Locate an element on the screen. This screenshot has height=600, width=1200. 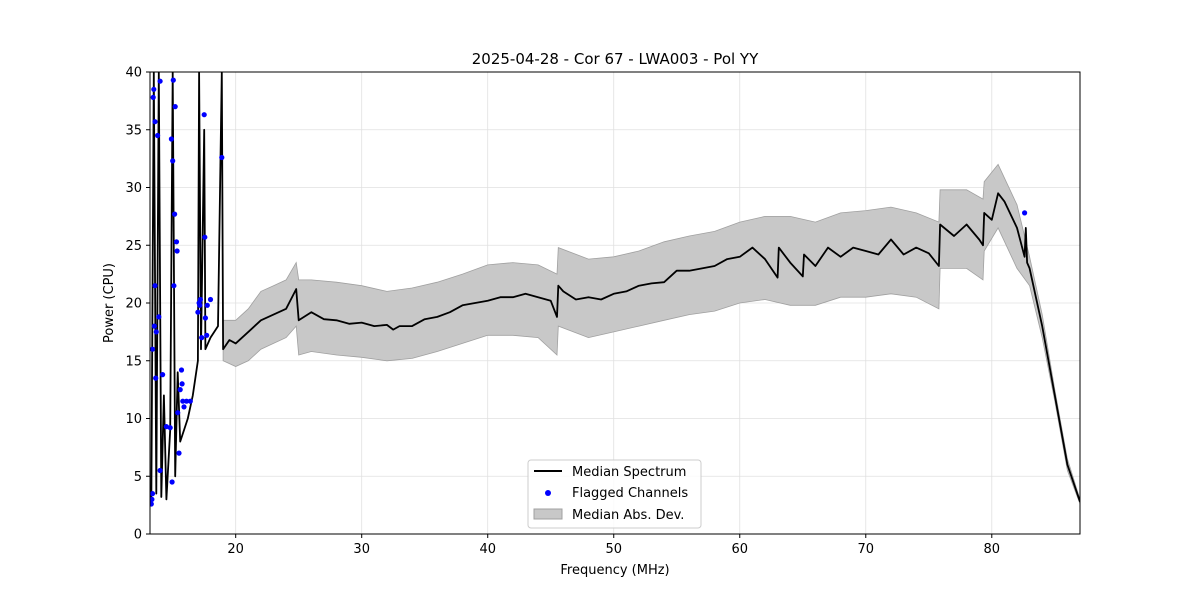
y-tick-label: 5 is located at coordinates (138, 477).